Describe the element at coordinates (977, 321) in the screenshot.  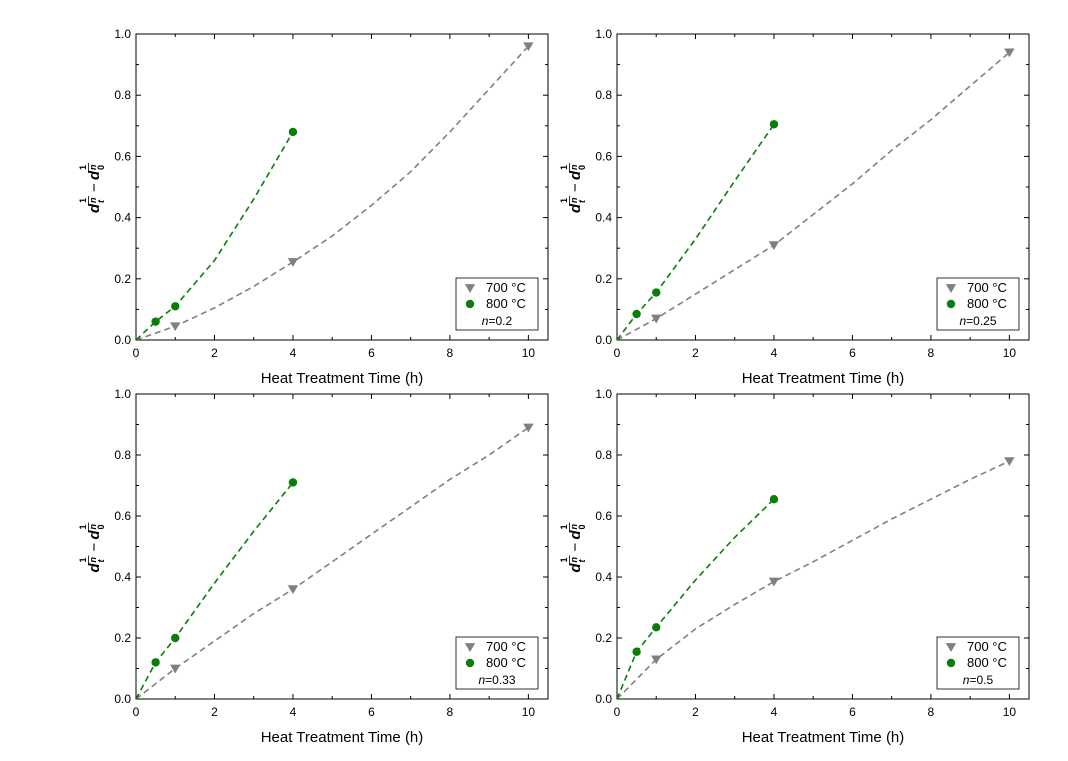
I see `n-annotation: n=0.25` at that location.